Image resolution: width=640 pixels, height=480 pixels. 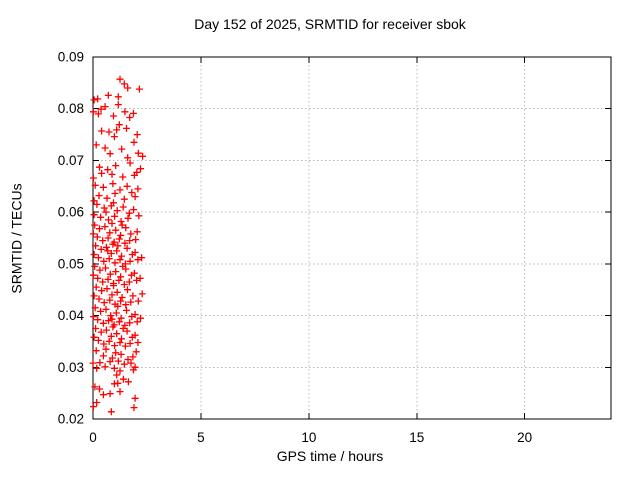 What do you see at coordinates (71, 57) in the screenshot?
I see `y-tick-label: 0.09` at bounding box center [71, 57].